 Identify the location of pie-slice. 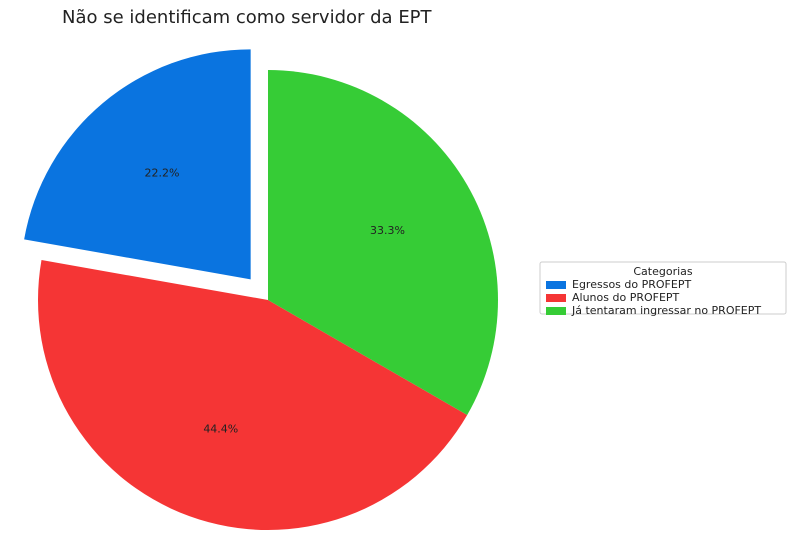
(137, 164).